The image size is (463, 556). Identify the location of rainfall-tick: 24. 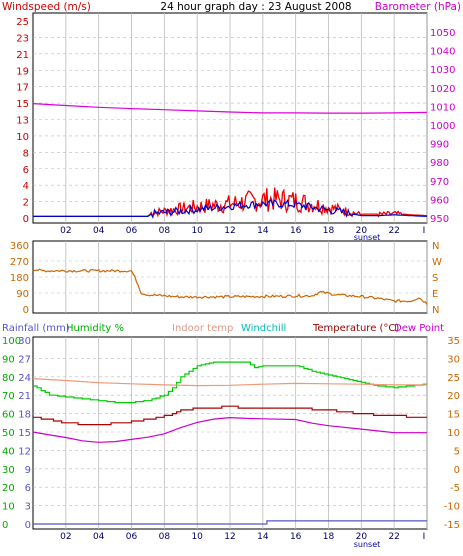
(24, 378).